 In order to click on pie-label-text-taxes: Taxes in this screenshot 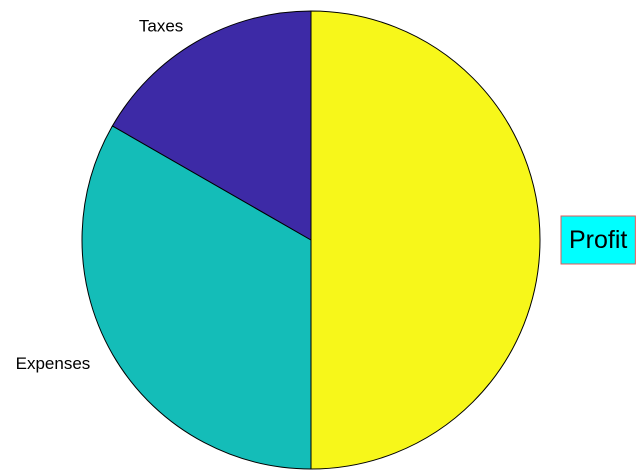, I will do `click(161, 26)`.